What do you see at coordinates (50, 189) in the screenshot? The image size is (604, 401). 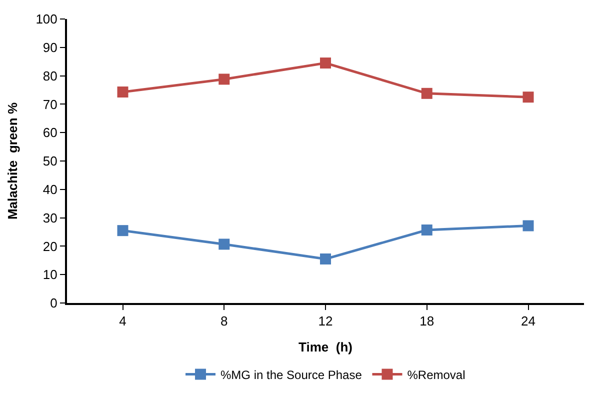 I see `y-tick-label: 40` at bounding box center [50, 189].